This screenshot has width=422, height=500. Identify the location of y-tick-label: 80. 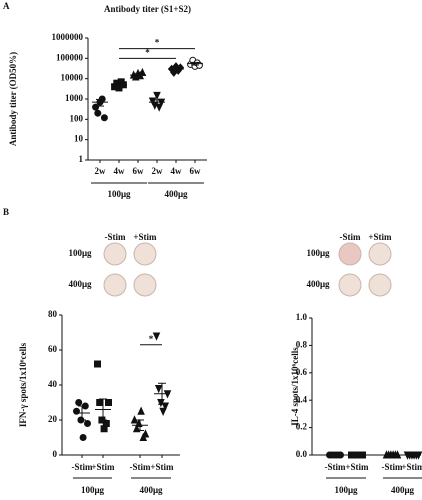
(53, 314).